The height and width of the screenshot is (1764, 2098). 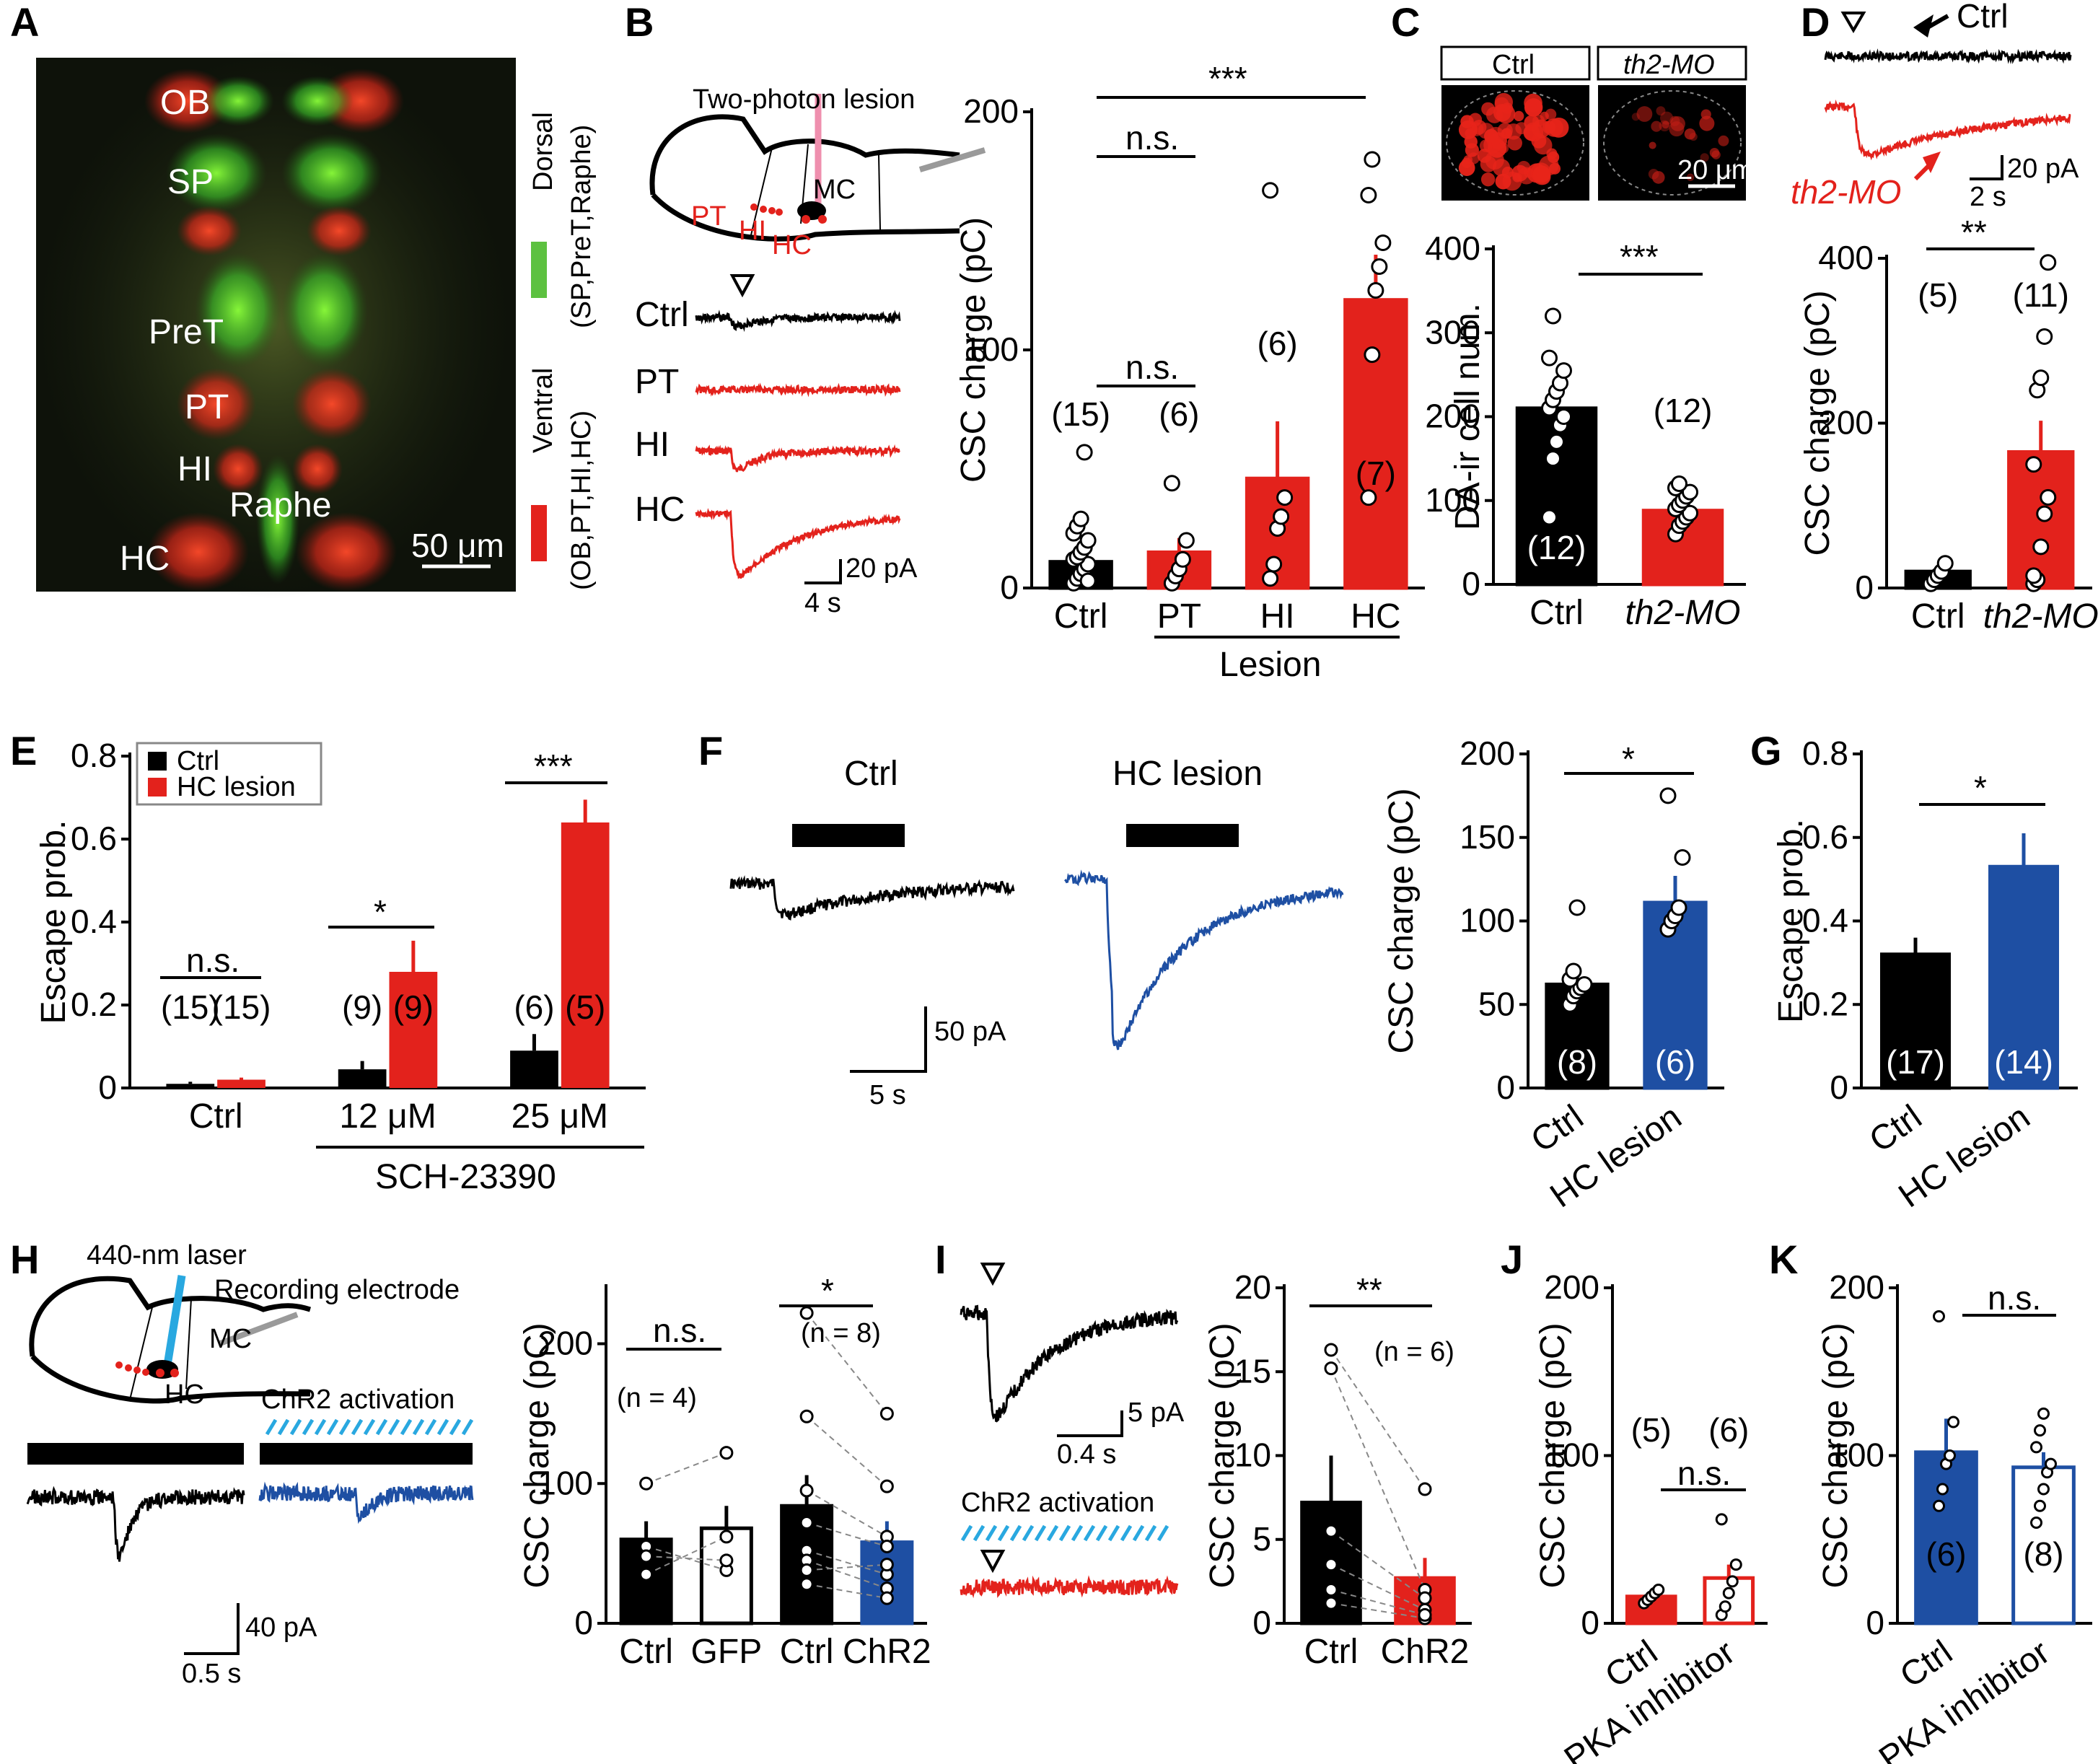 What do you see at coordinates (941, 1259) in the screenshot?
I see `panel-label-i: I` at bounding box center [941, 1259].